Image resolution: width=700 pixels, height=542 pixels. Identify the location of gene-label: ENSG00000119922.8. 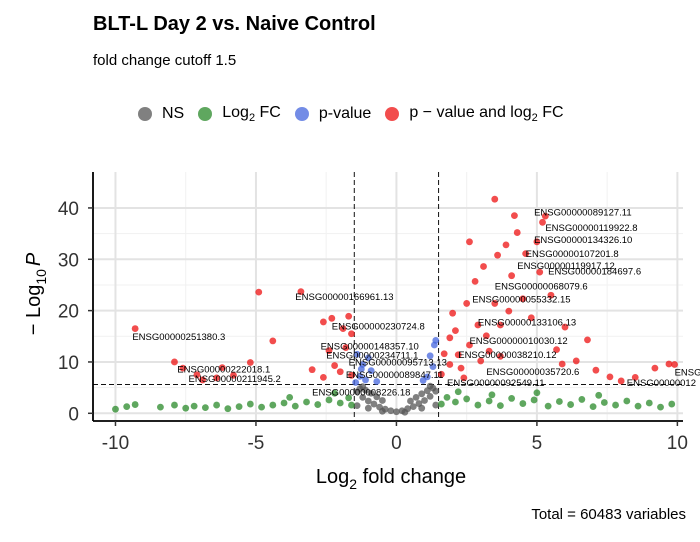
(591, 228).